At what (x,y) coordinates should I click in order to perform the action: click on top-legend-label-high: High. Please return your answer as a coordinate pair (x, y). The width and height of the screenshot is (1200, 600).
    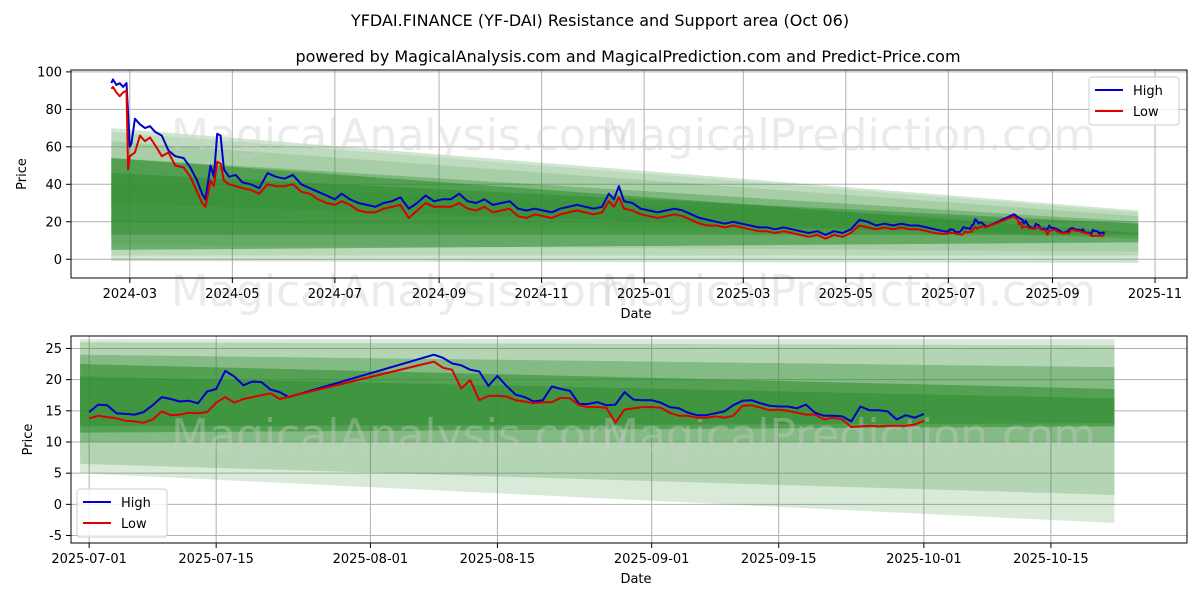
    Looking at the image, I should click on (1148, 91).